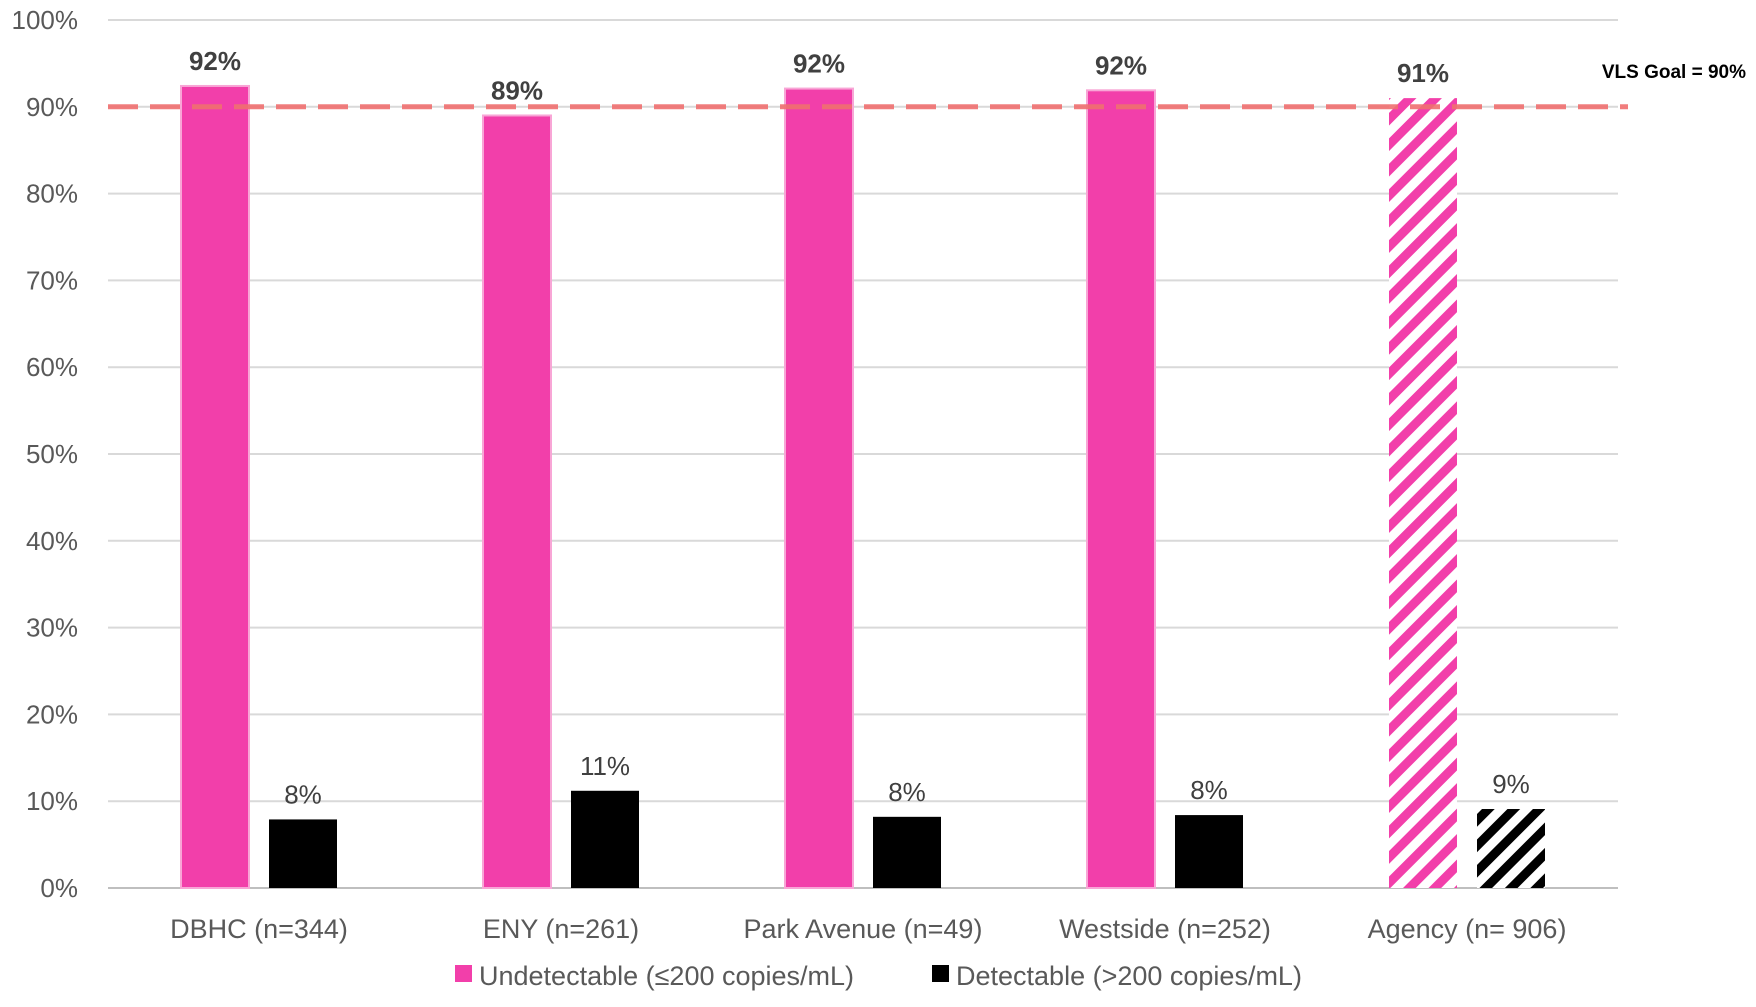 The height and width of the screenshot is (1007, 1756). I want to click on data-label-undetectable-1: 92%, so click(215, 61).